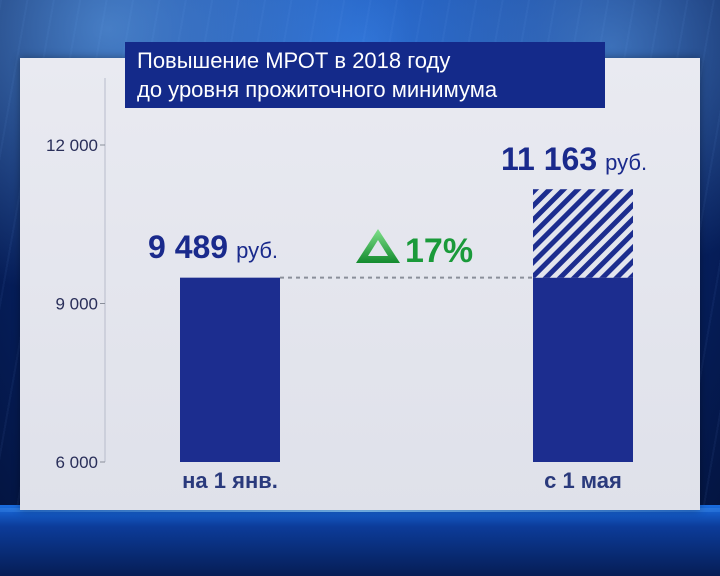 The width and height of the screenshot is (720, 576). I want to click on bar-jan, so click(230, 369).